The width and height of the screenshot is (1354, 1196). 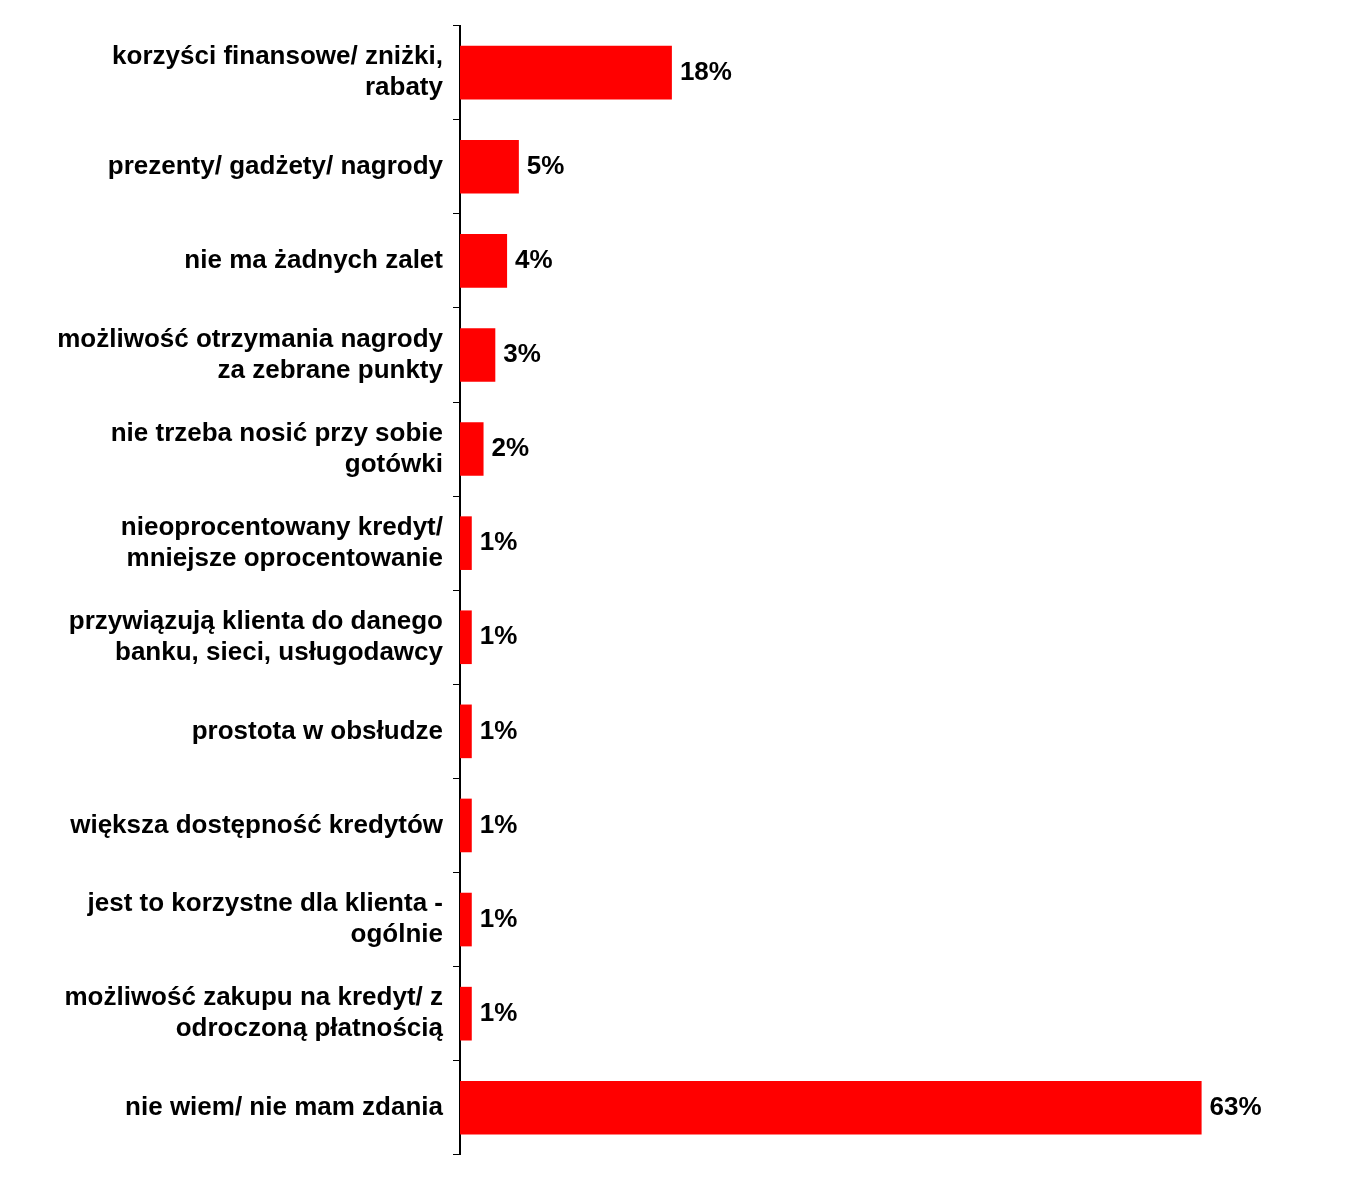 What do you see at coordinates (284, 1105) in the screenshot?
I see `y-tick-label: nie wiem/ nie mam zdania` at bounding box center [284, 1105].